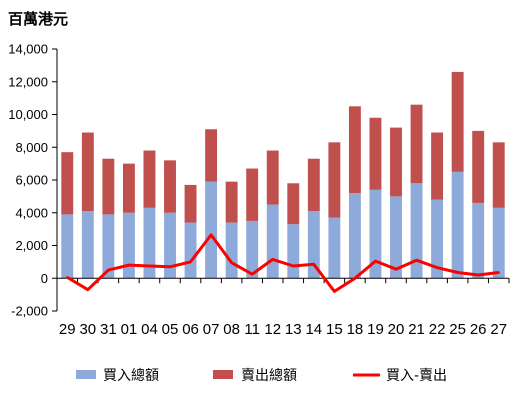  Describe the element at coordinates (272, 329) in the screenshot. I see `x-tick-label: 12` at that location.